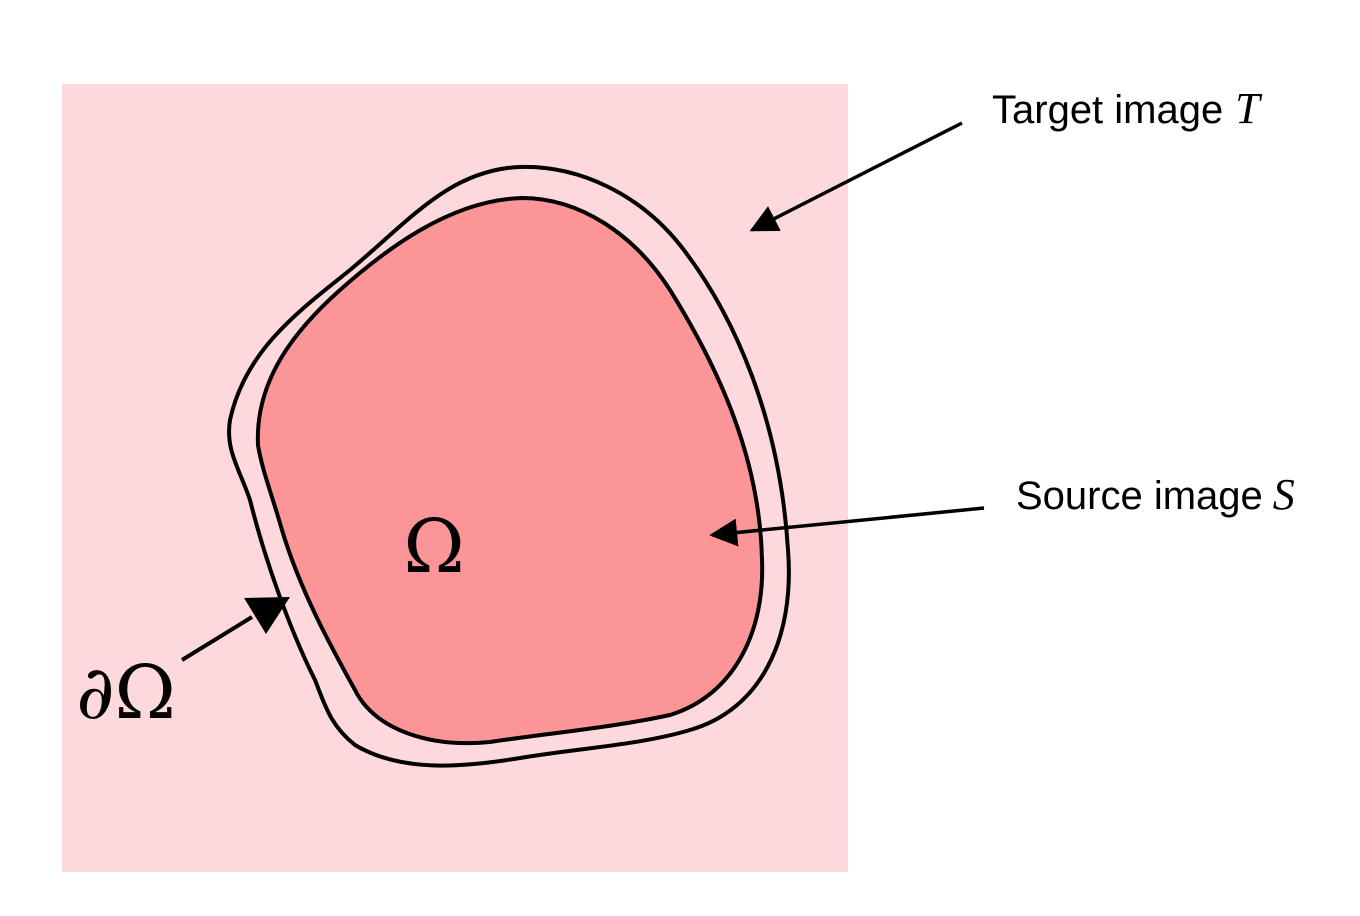  I want to click on source-label-symbol: S, so click(1284, 494).